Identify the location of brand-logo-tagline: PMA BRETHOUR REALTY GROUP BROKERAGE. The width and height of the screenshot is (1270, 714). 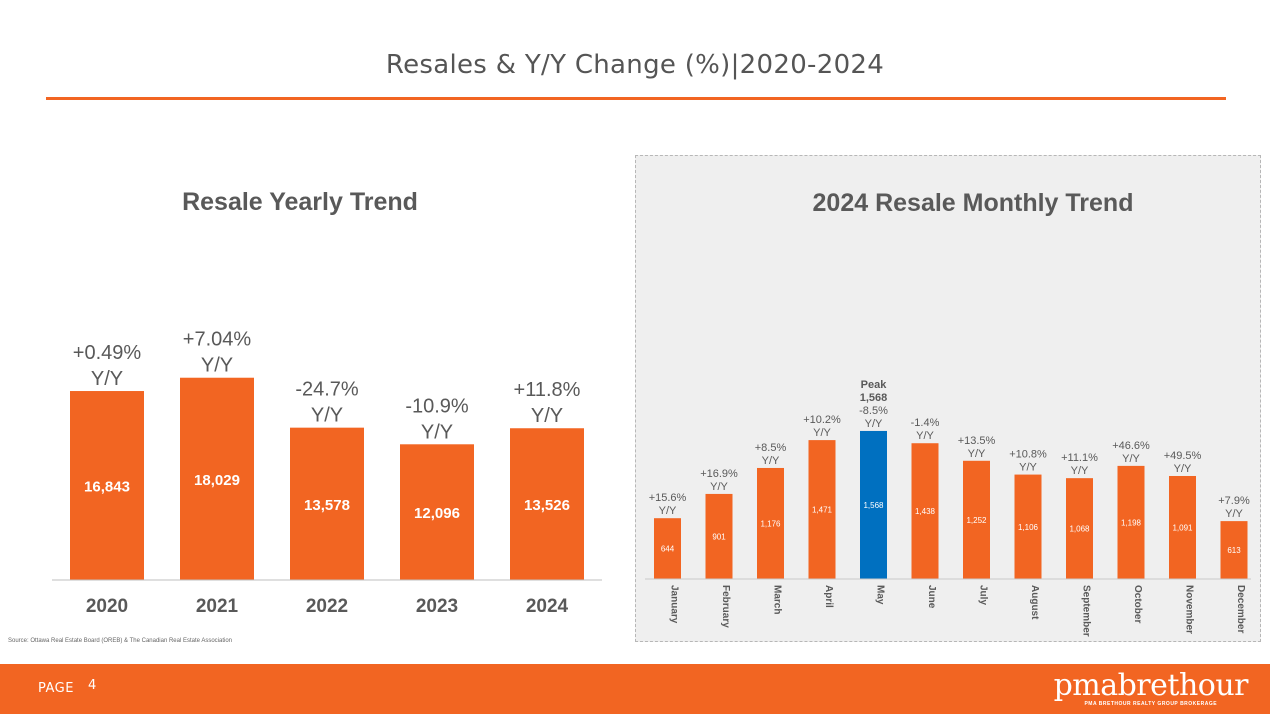
(1151, 704).